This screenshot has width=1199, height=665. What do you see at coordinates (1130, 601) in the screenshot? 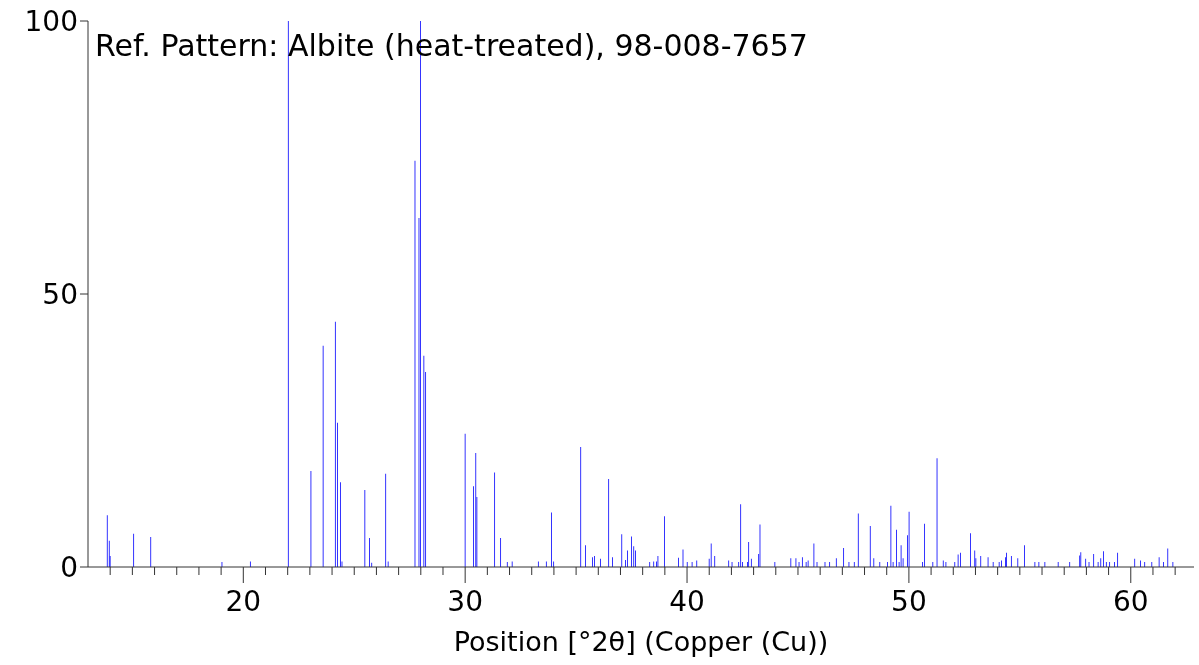
I see `x-tick-label: 60` at bounding box center [1130, 601].